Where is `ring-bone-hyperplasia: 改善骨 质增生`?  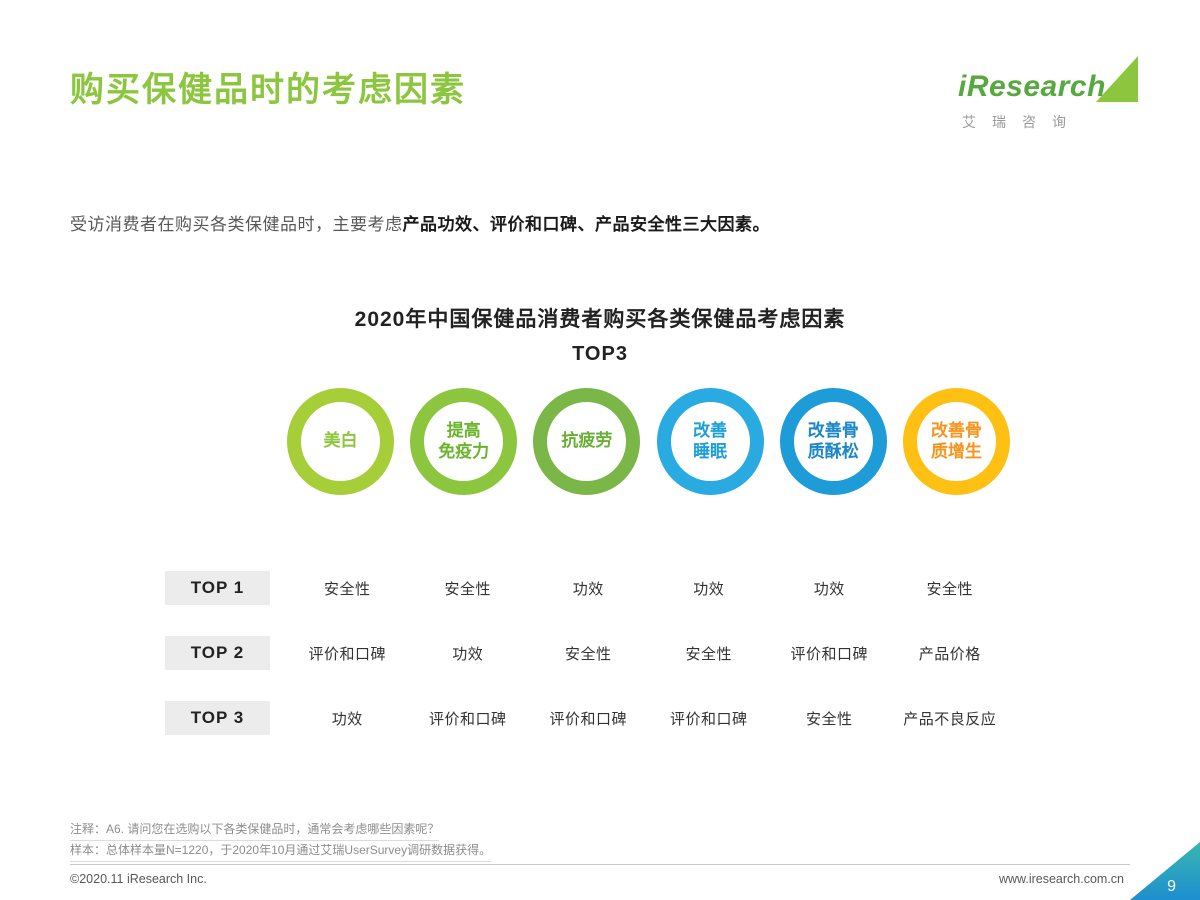
ring-bone-hyperplasia: 改善骨 质增生 is located at coordinates (956, 441).